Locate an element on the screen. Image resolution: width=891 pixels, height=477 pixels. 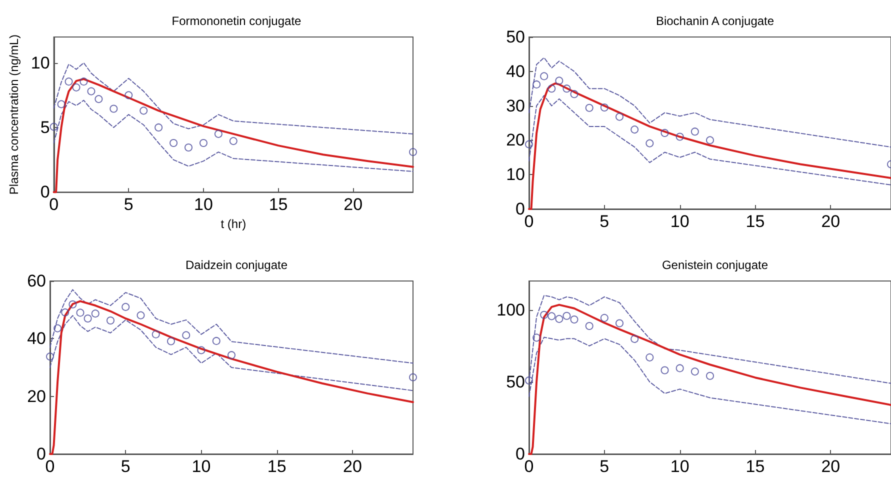
y-axis-title: Plasma concentration (ng/mL) is located at coordinates (14, 114).